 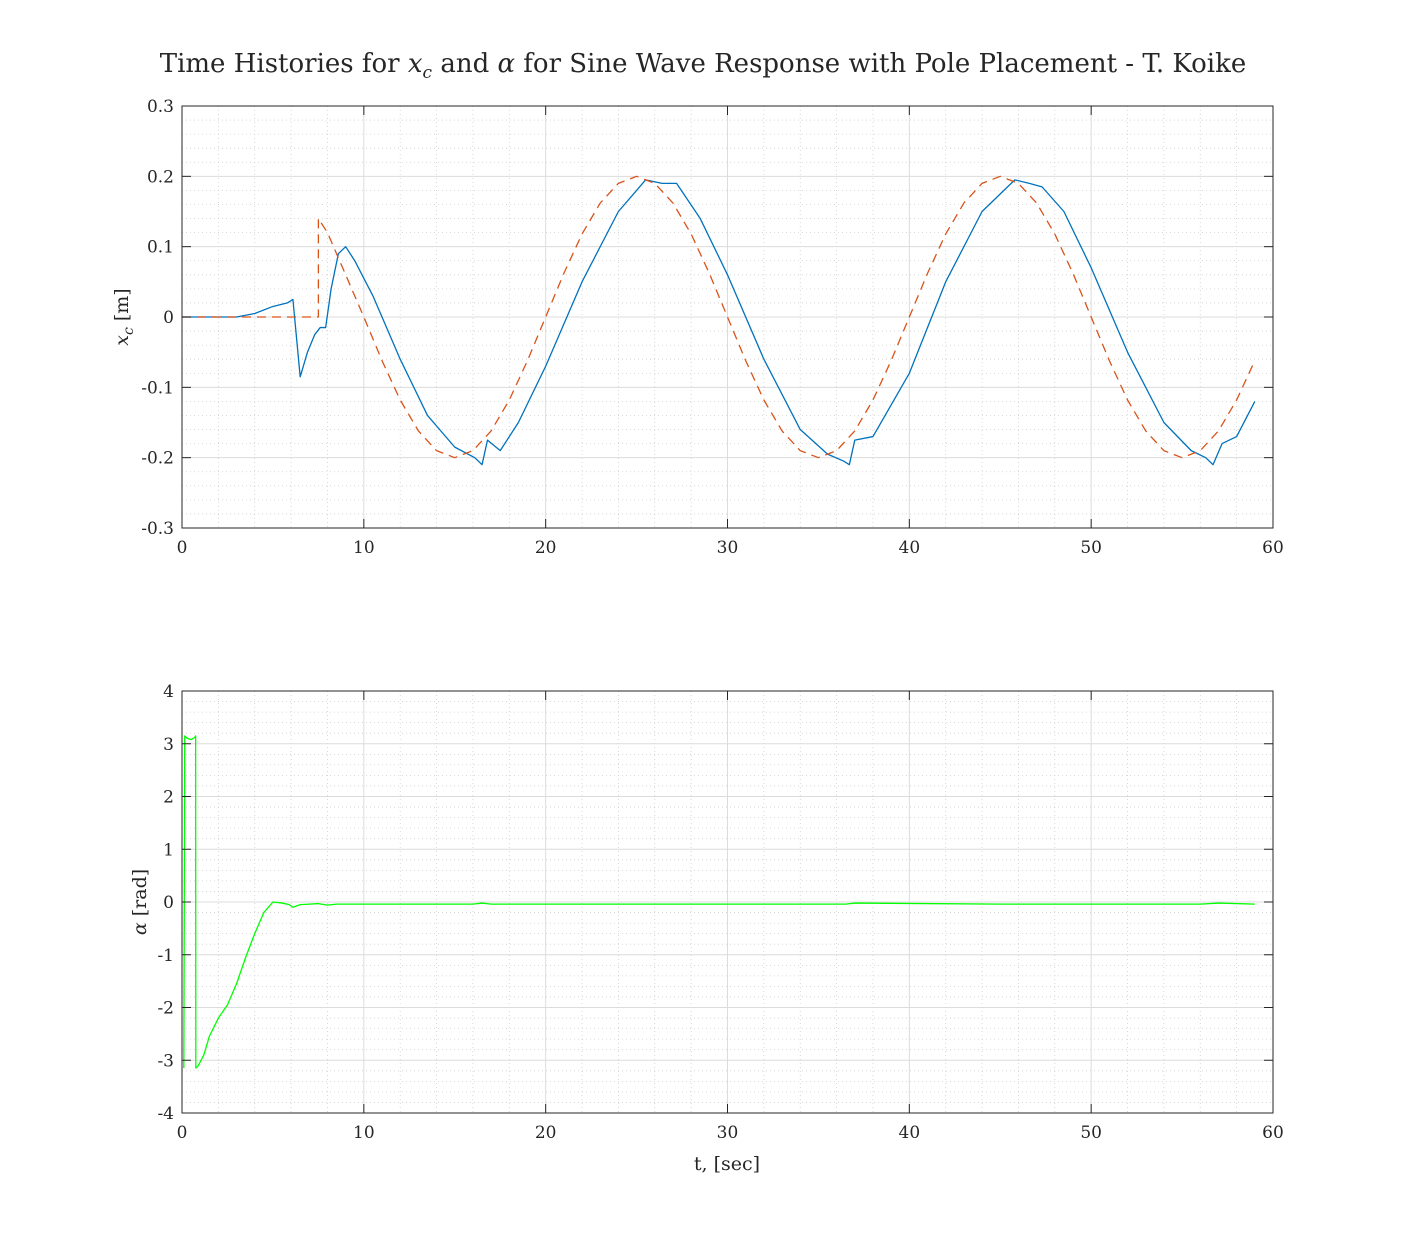 I want to click on xc-ylabel-subscript: c, so click(x=129, y=331).